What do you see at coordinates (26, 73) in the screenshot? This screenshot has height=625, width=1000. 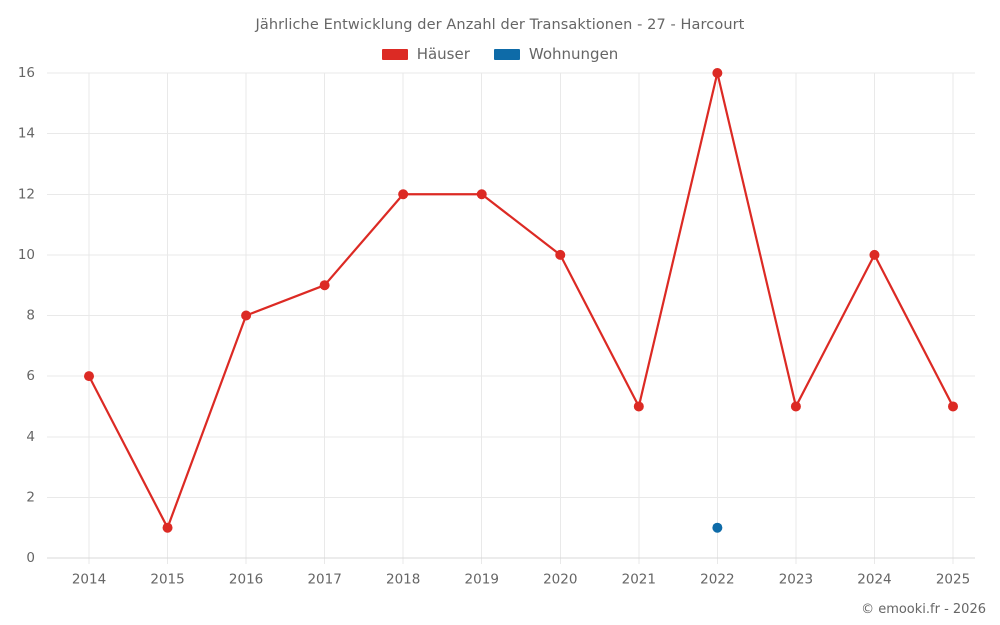 I see `y-tick-label: 16` at bounding box center [26, 73].